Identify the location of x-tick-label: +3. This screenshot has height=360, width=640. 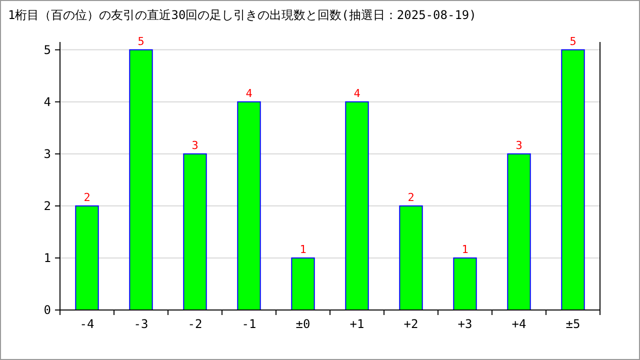
(465, 324).